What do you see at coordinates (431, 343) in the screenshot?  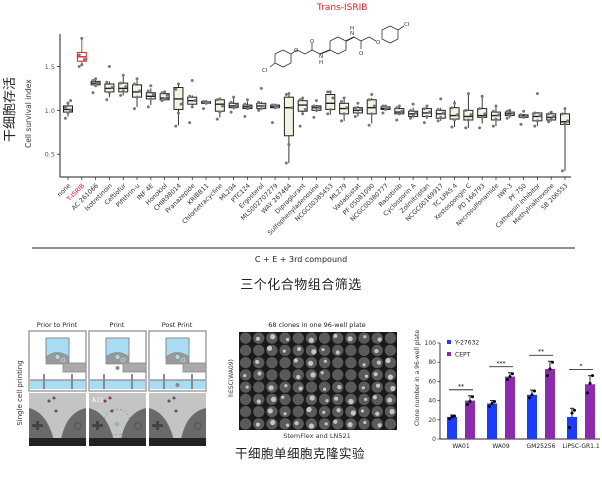 I see `bar-y-tick-label: 100` at bounding box center [431, 343].